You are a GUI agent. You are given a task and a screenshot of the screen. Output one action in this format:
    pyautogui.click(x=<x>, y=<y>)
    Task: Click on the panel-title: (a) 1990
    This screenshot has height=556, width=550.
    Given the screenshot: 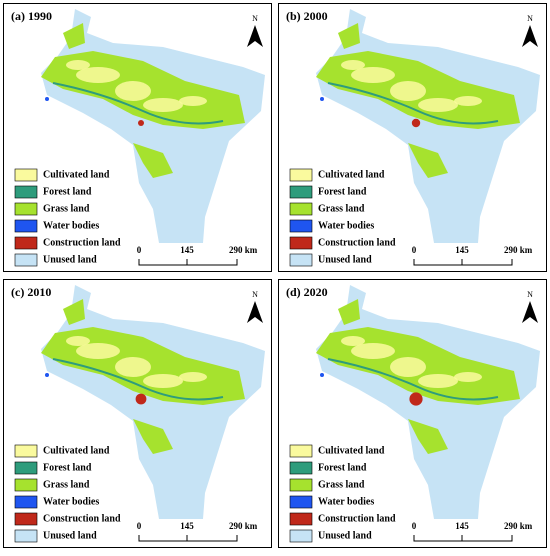 What is the action you would take?
    pyautogui.click(x=31, y=16)
    